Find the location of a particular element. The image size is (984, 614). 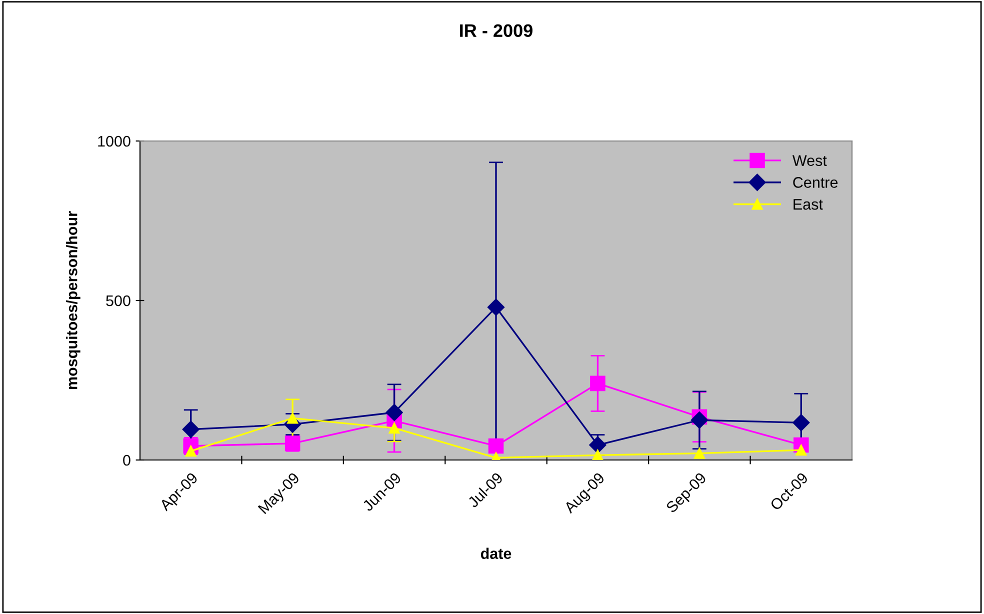

y-axis-title: mosquitoes/person/hour is located at coordinates (73, 300).